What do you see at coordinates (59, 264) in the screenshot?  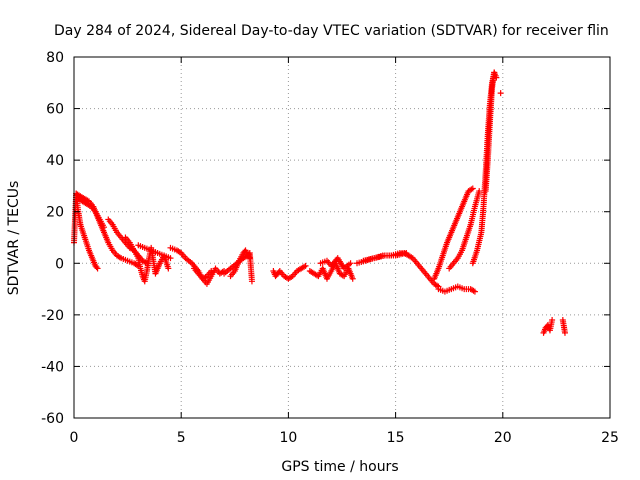 I see `y-tick-label: 0` at bounding box center [59, 264].